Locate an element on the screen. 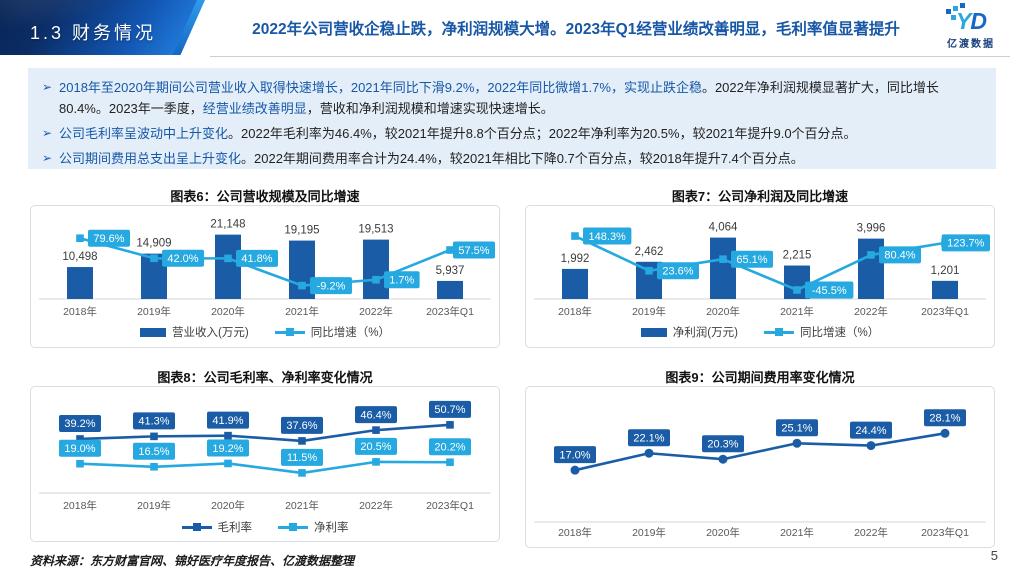 The height and width of the screenshot is (576, 1024). point-value-text: 41.3% is located at coordinates (153, 422).